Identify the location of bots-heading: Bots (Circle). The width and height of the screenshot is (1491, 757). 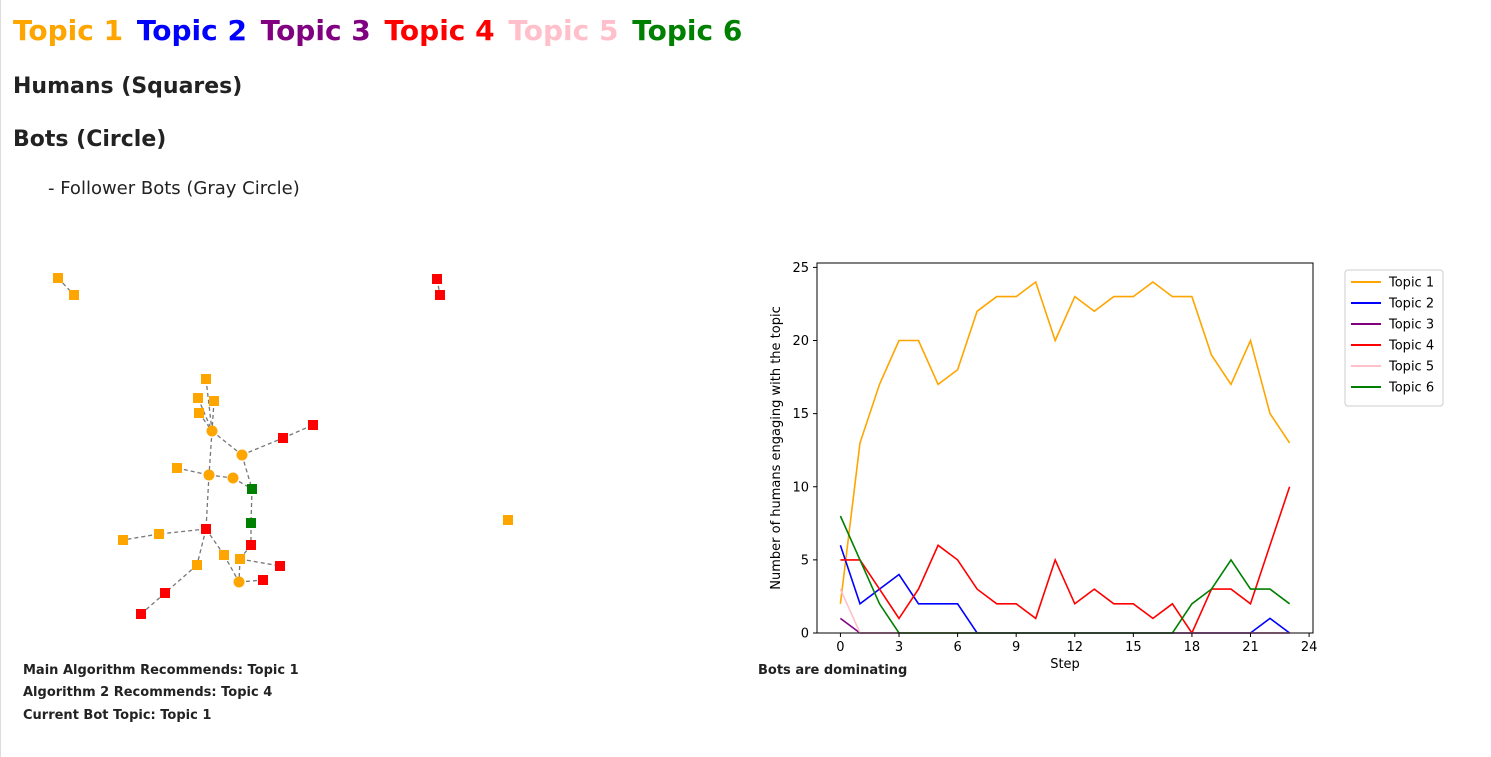
(90, 139).